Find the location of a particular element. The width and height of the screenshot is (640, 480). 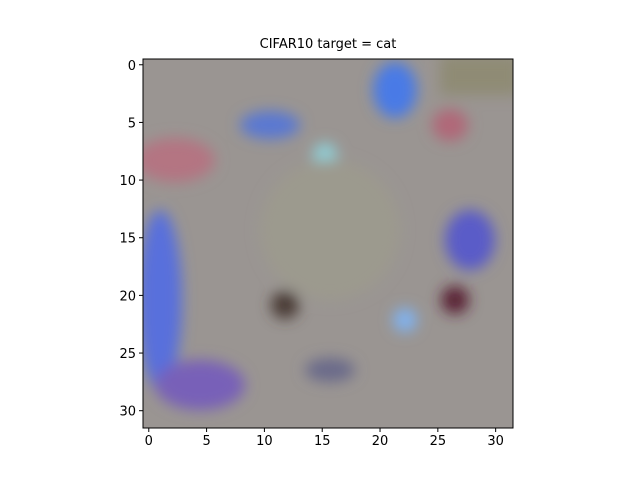

x-tick-label: 5 is located at coordinates (206, 441).